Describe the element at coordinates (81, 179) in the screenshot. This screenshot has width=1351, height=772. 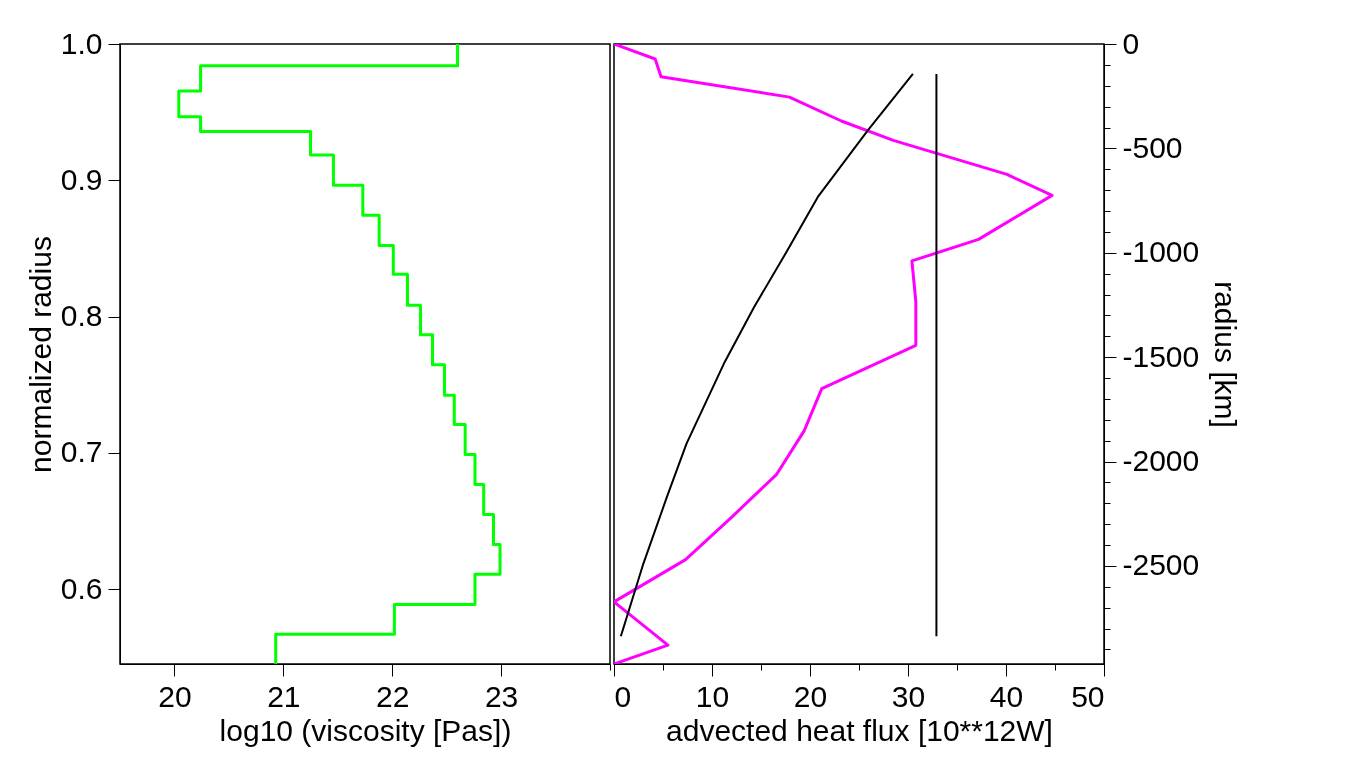
I see `y-tick-label: 0.9` at that location.